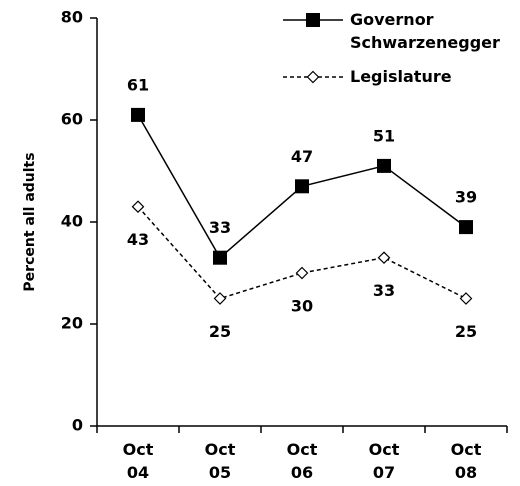 Image resolution: width=520 pixels, height=486 pixels. What do you see at coordinates (72, 221) in the screenshot?
I see `y-tick-label: 40` at bounding box center [72, 221].